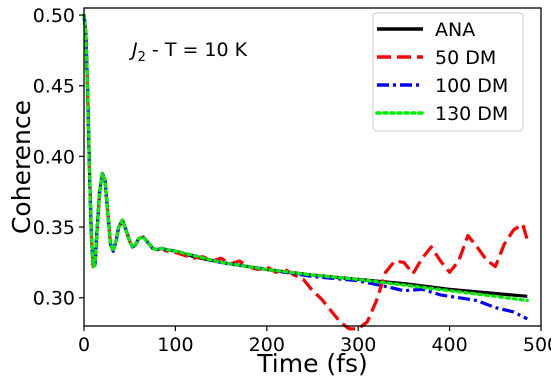 The width and height of the screenshot is (551, 380). I want to click on legend-label: 100 DM, so click(471, 86).